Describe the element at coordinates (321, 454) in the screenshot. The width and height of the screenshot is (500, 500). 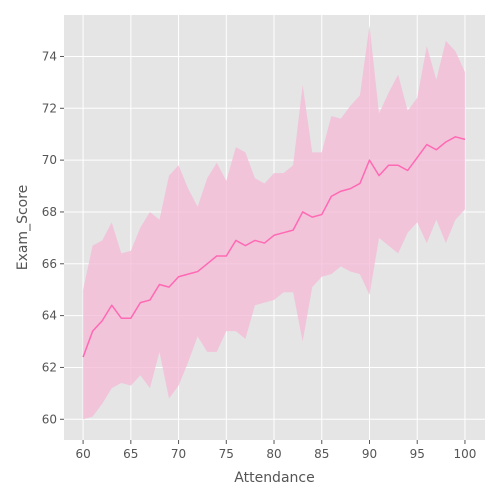
I see `x-tick-label: 85` at that location.